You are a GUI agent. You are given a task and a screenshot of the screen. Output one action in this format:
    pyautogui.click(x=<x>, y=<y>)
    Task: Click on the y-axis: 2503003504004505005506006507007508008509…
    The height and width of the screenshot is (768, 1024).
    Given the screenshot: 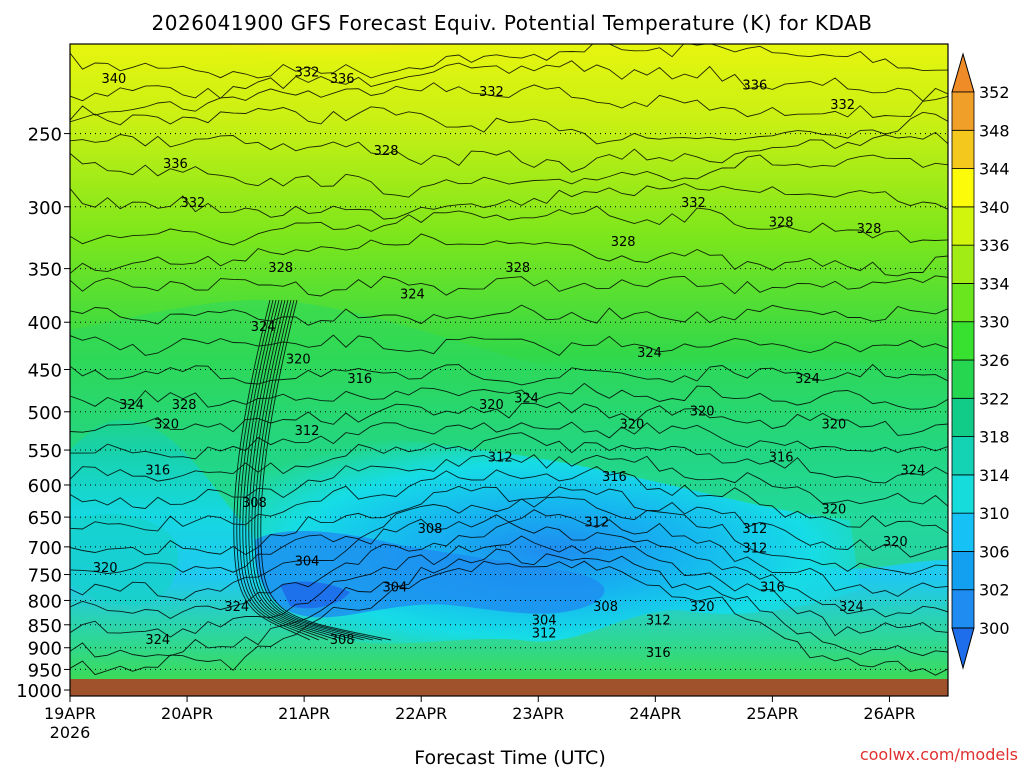 What is the action you would take?
    pyautogui.click(x=43, y=413)
    